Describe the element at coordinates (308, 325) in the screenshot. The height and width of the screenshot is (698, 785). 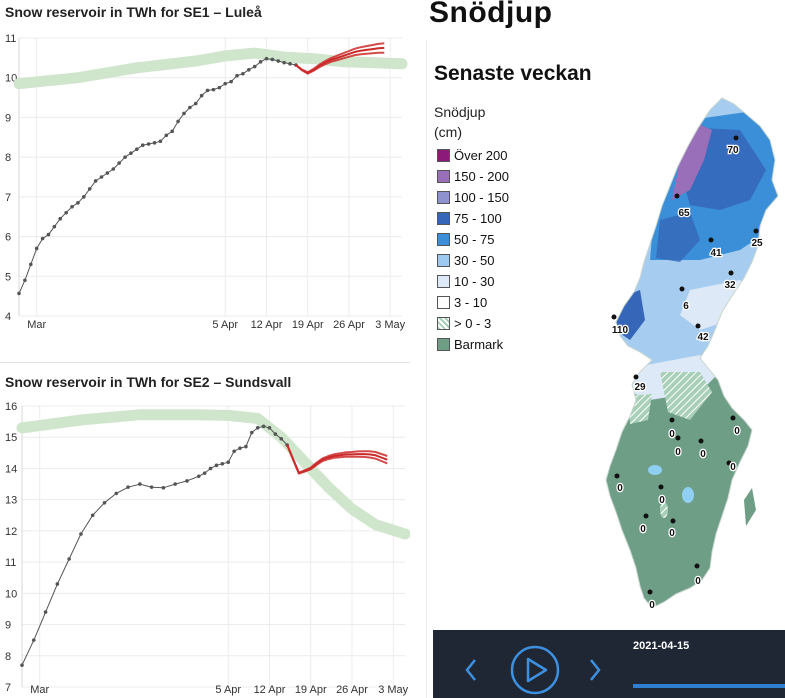
I see `x-tick-label: 19 Apr` at that location.